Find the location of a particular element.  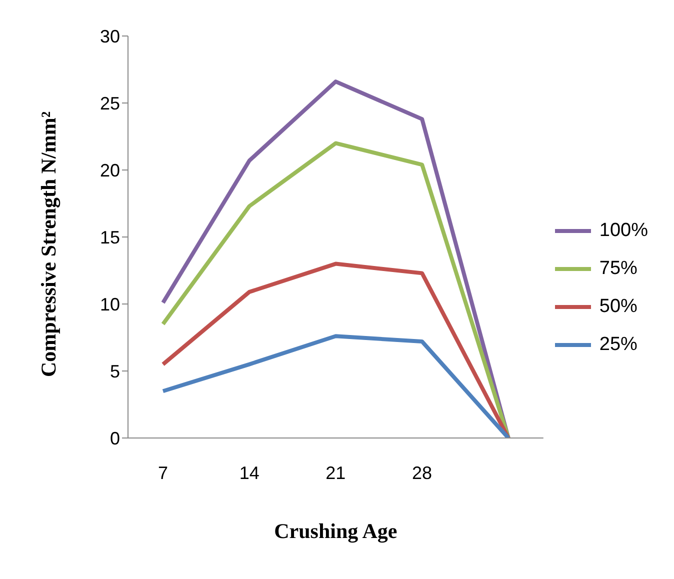

y-tick-label: 0 is located at coordinates (115, 438).